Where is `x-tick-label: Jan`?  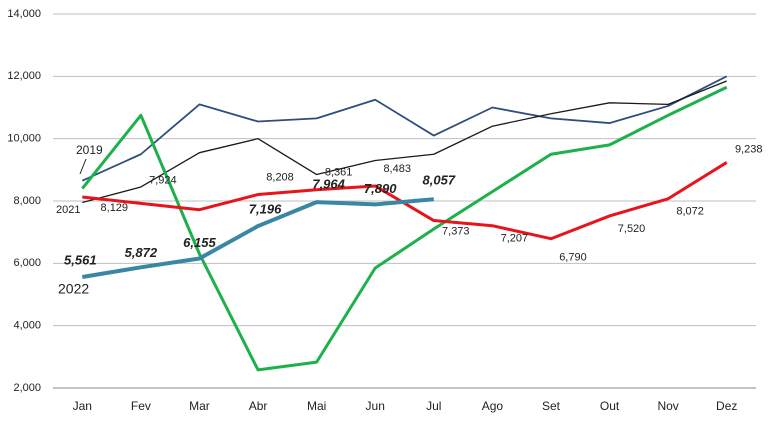 x-tick-label: Jan is located at coordinates (82, 406).